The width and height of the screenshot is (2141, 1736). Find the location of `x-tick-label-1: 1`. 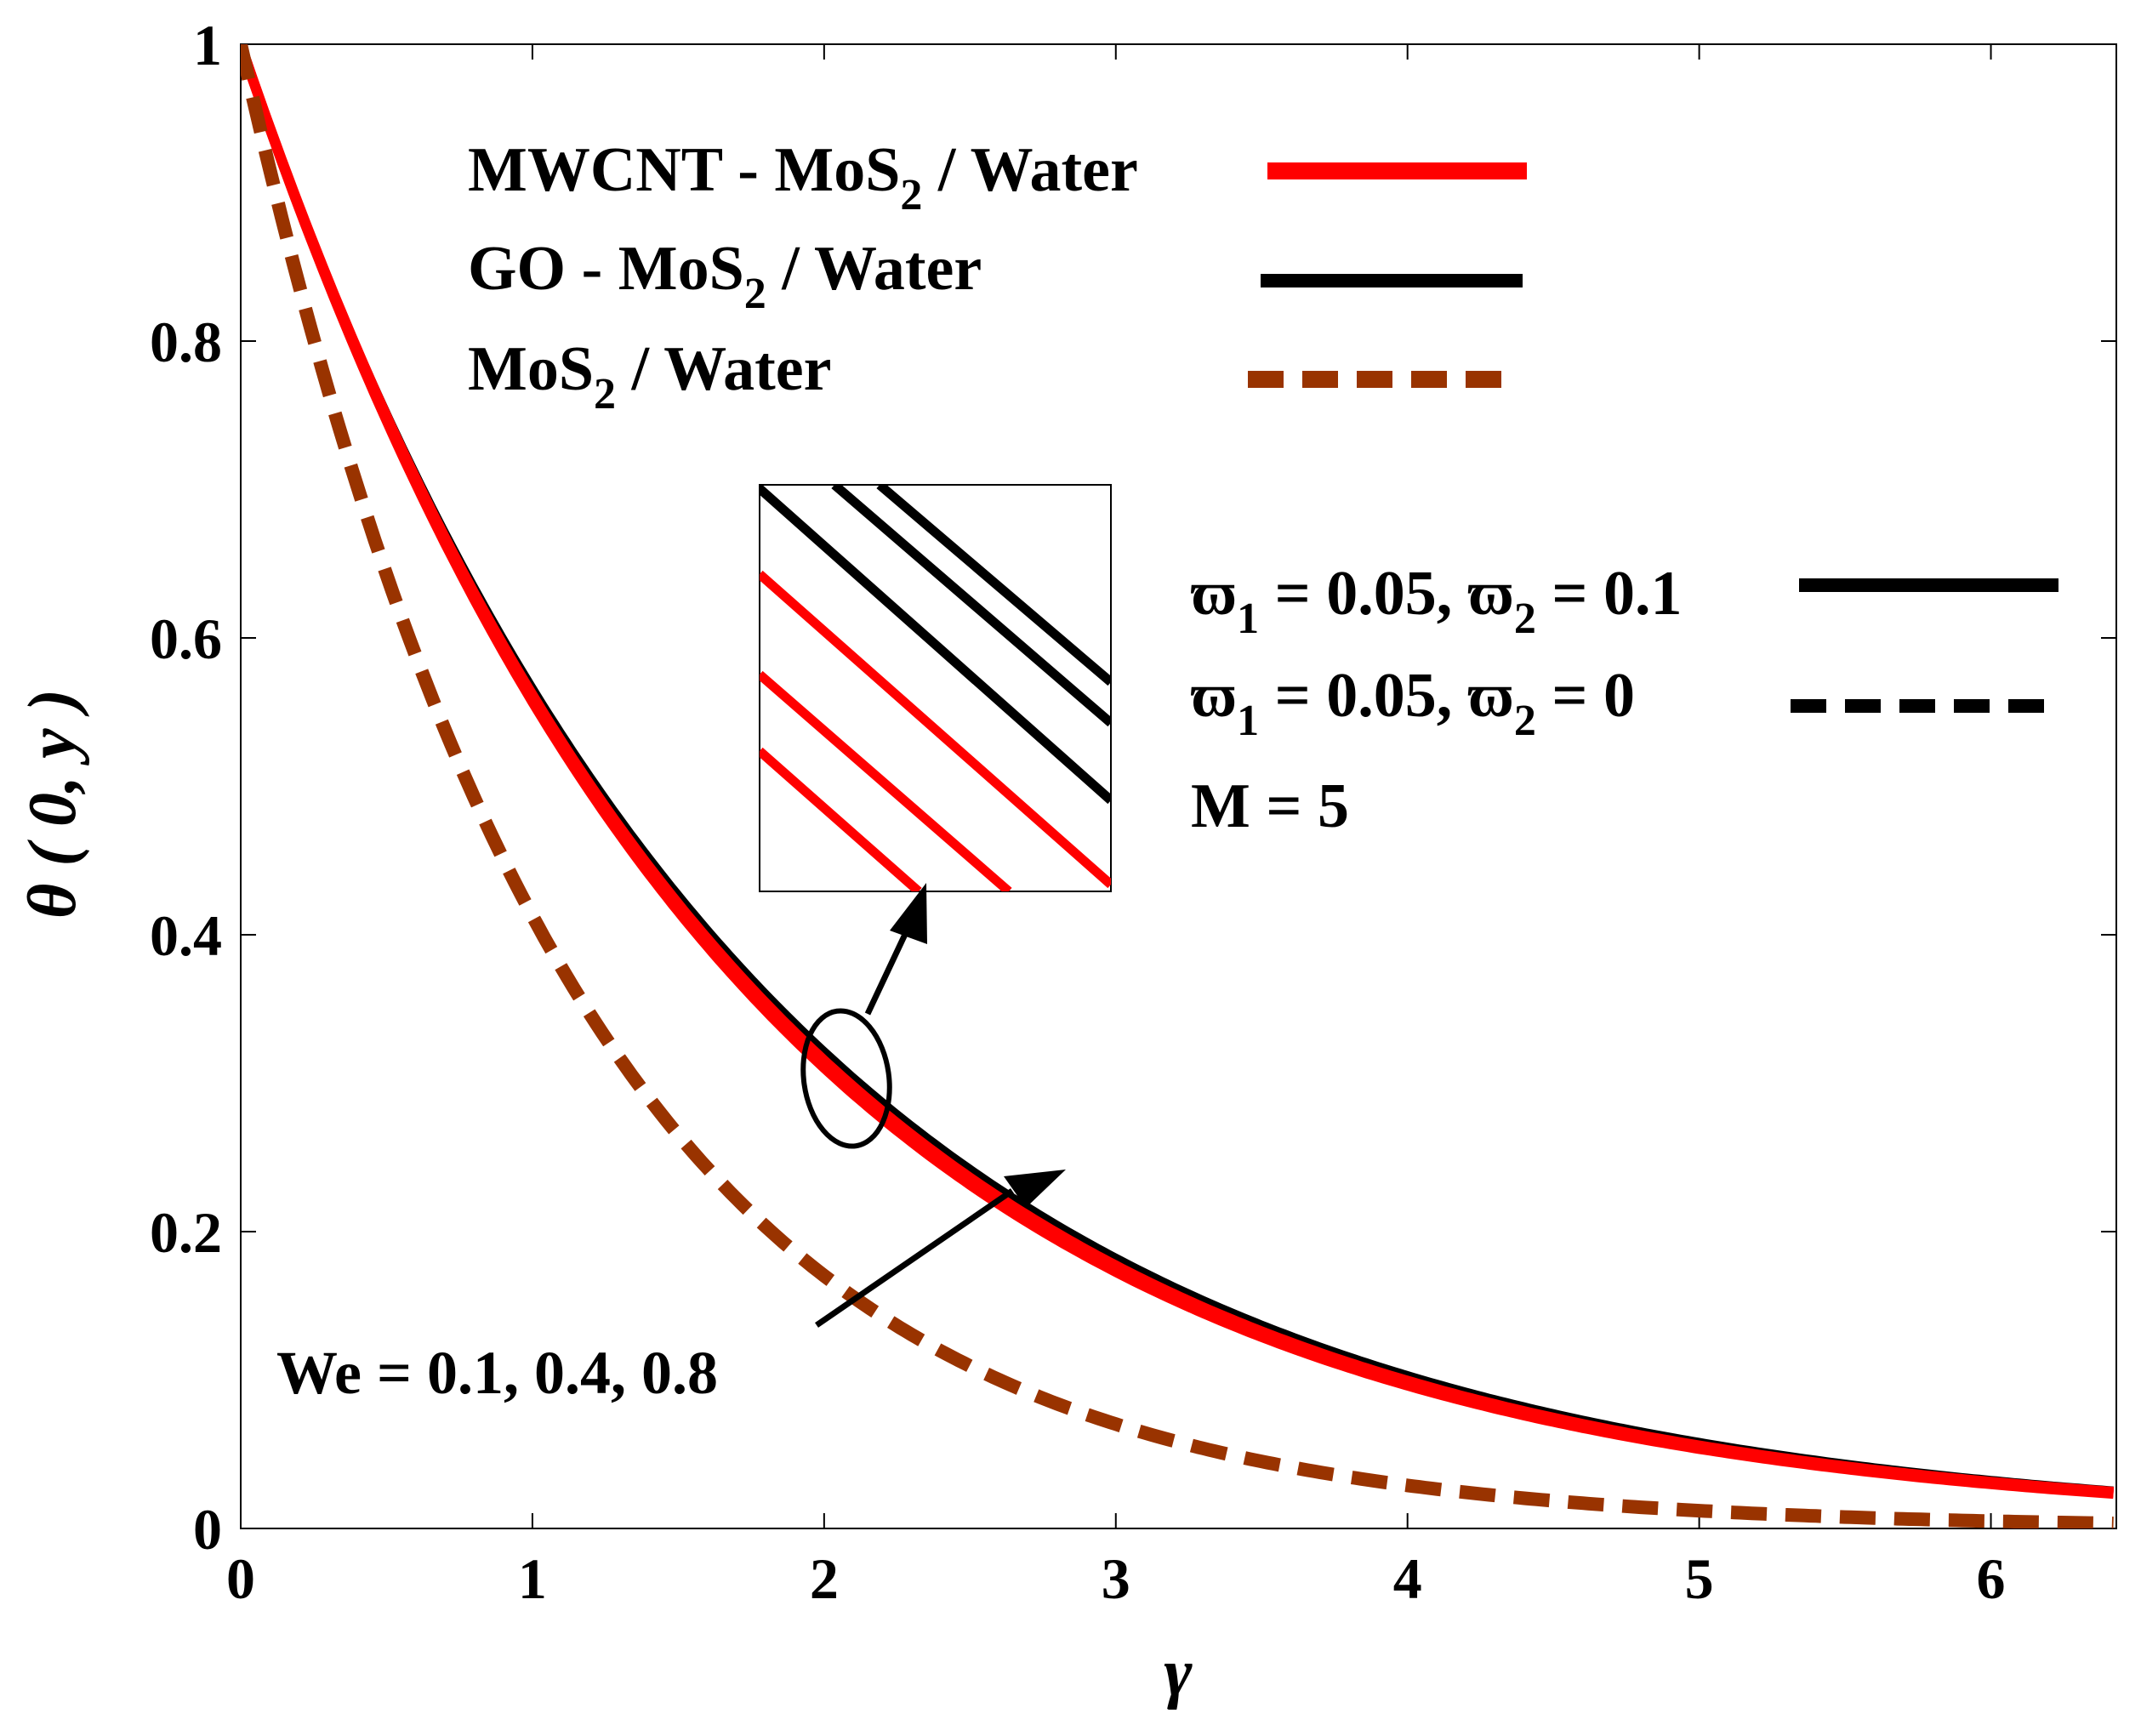

x-tick-label-1: 1 is located at coordinates (532, 1578).